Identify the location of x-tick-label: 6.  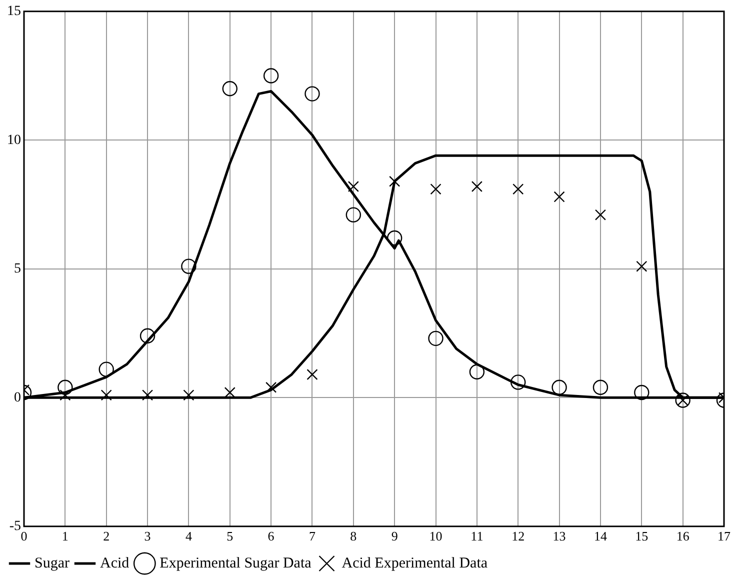
(271, 536).